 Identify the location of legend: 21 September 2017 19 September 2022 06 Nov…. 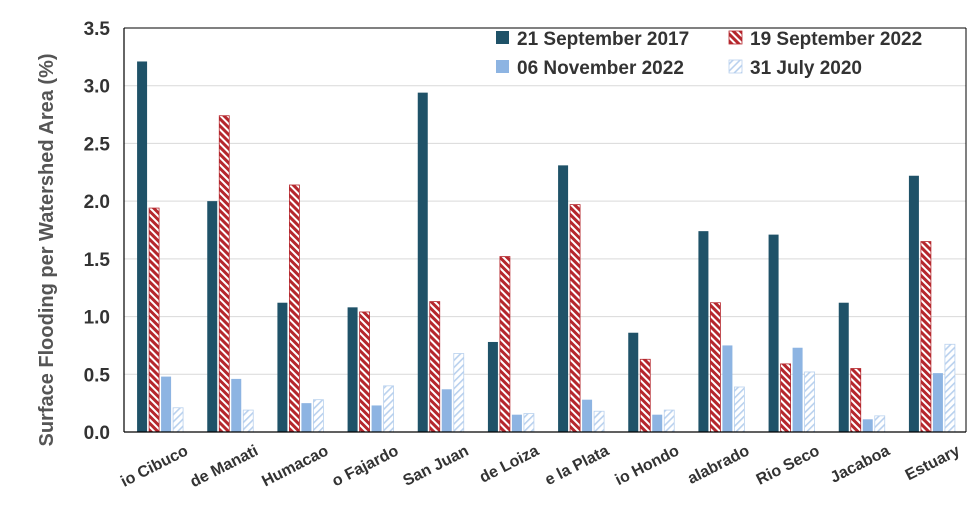
(709, 54).